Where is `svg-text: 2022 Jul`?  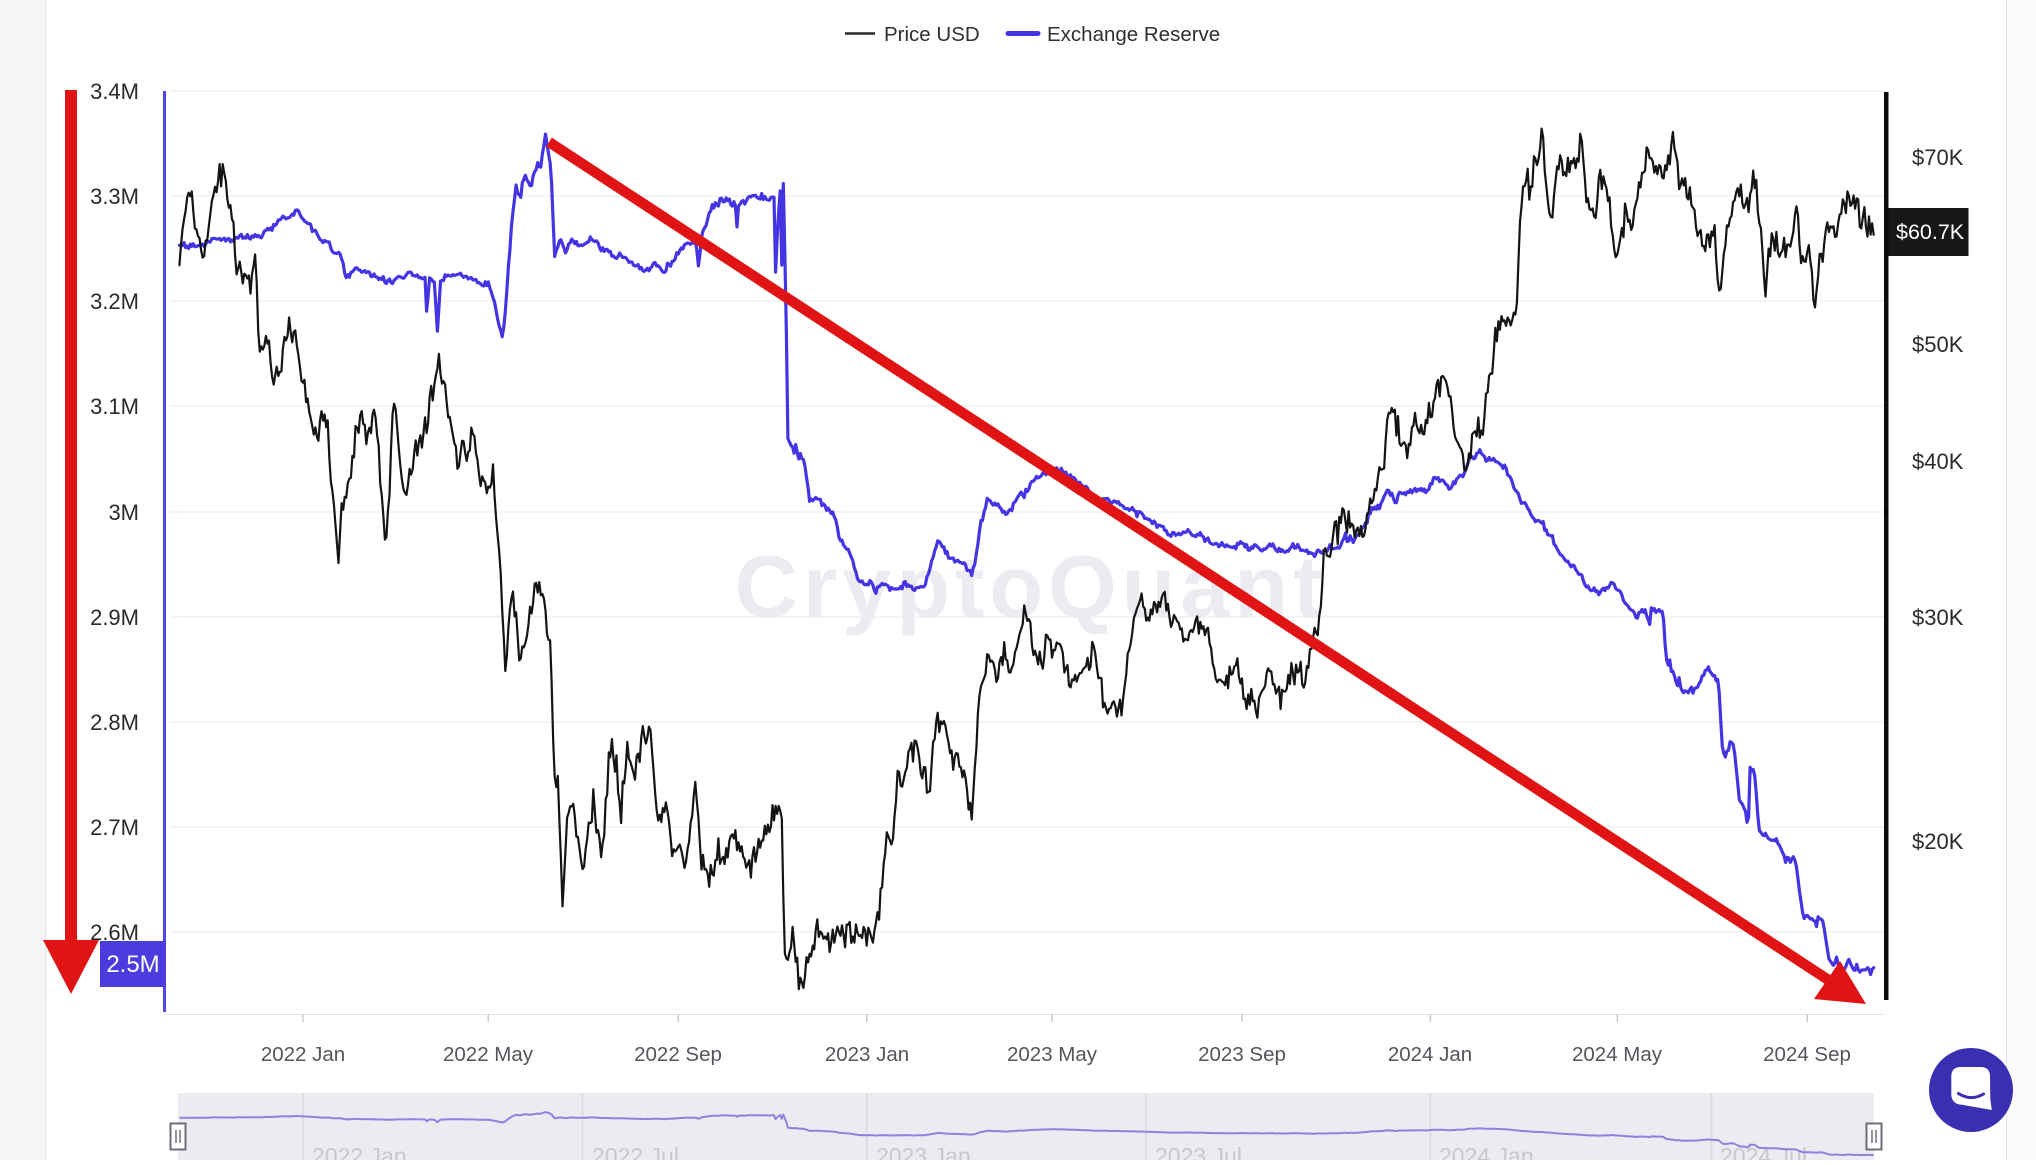 svg-text: 2022 Jul is located at coordinates (635, 1151).